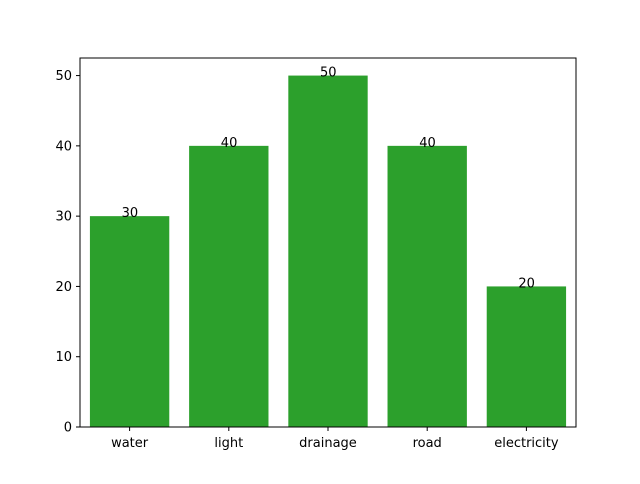  I want to click on y-tick-label: 40, so click(63, 146).